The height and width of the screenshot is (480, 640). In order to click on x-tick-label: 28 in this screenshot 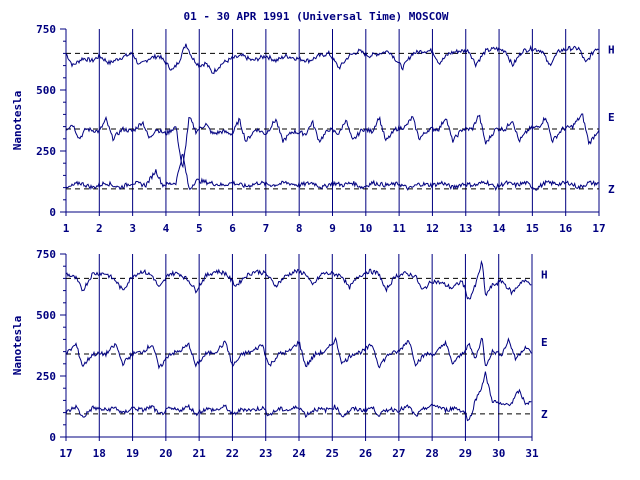, I will do `click(432, 453)`.